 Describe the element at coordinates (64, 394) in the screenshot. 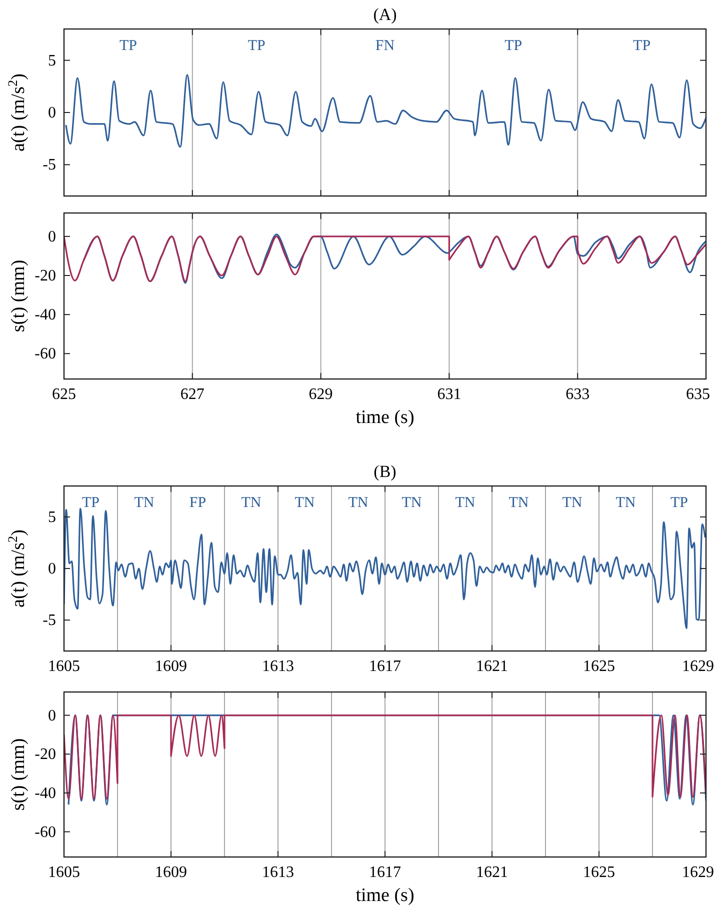

I see `x-tick-label: 625` at that location.